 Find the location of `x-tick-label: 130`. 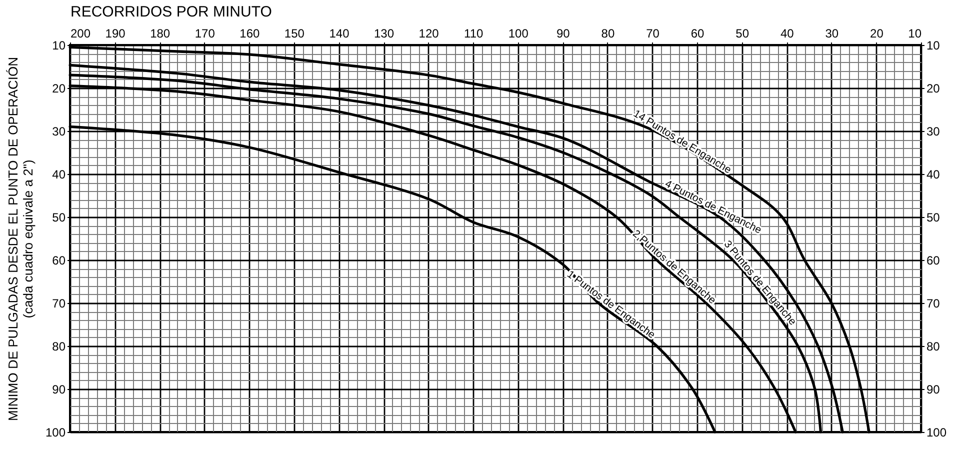

x-tick-label: 130 is located at coordinates (384, 33).